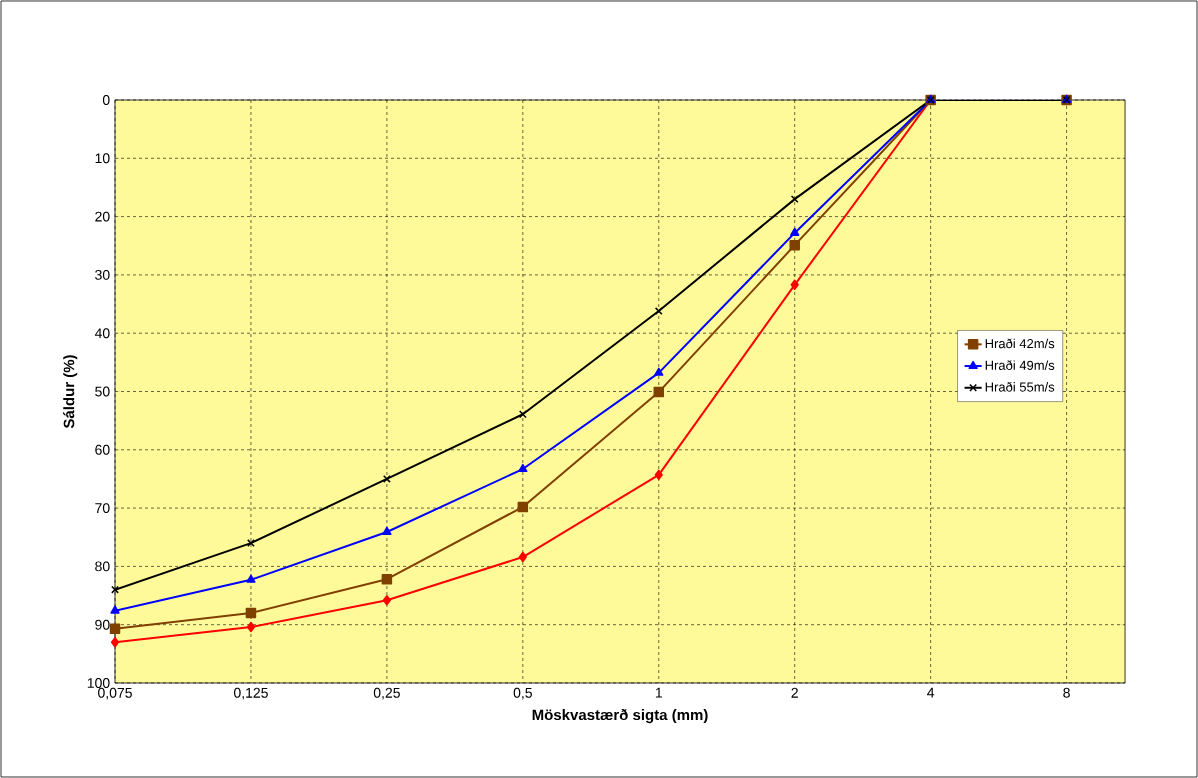 This screenshot has width=1198, height=778. I want to click on x-tick-label: 8, so click(1066, 692).